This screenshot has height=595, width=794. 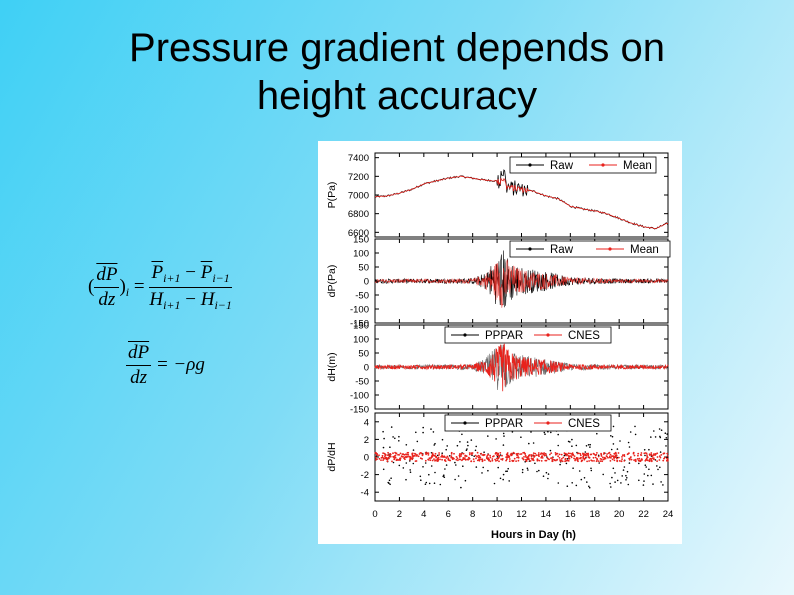 What do you see at coordinates (530, 249) in the screenshot?
I see `panel-2-legend-swatch-marker` at bounding box center [530, 249].